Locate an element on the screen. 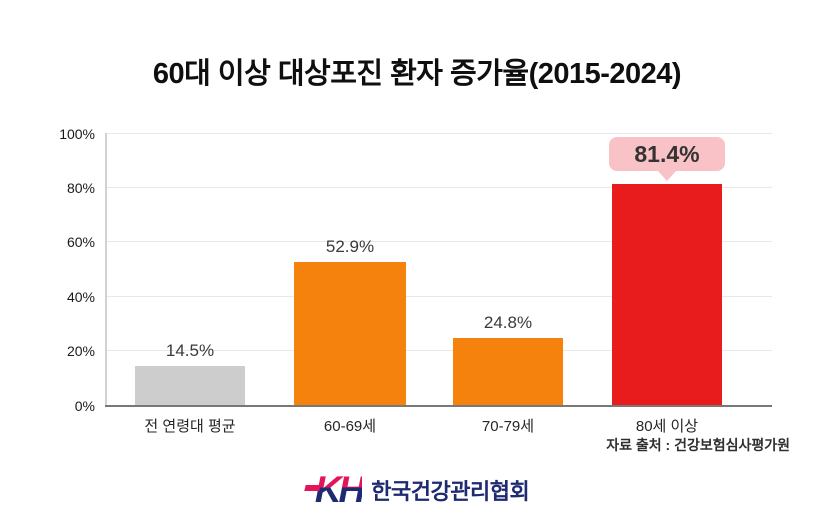 This screenshot has width=834, height=522. bar-group-70-79: 24.8% 70-79세 is located at coordinates (508, 374).